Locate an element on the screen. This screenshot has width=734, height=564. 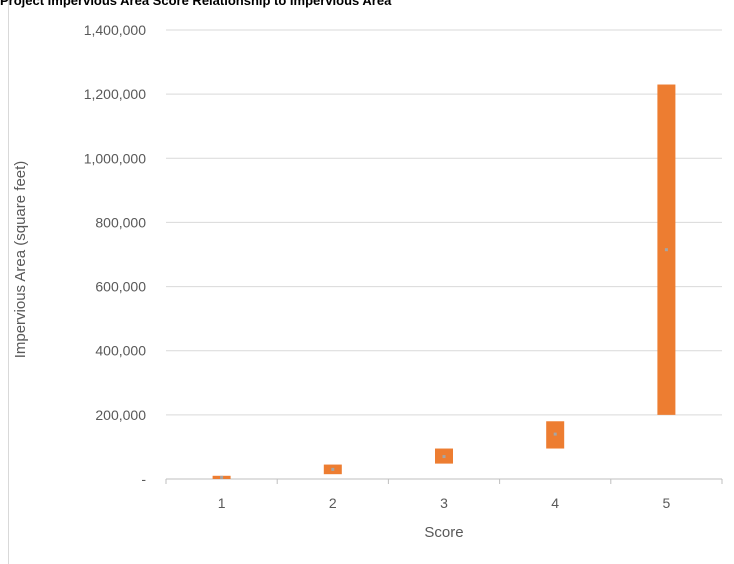
x-tick-label: 3 is located at coordinates (444, 503).